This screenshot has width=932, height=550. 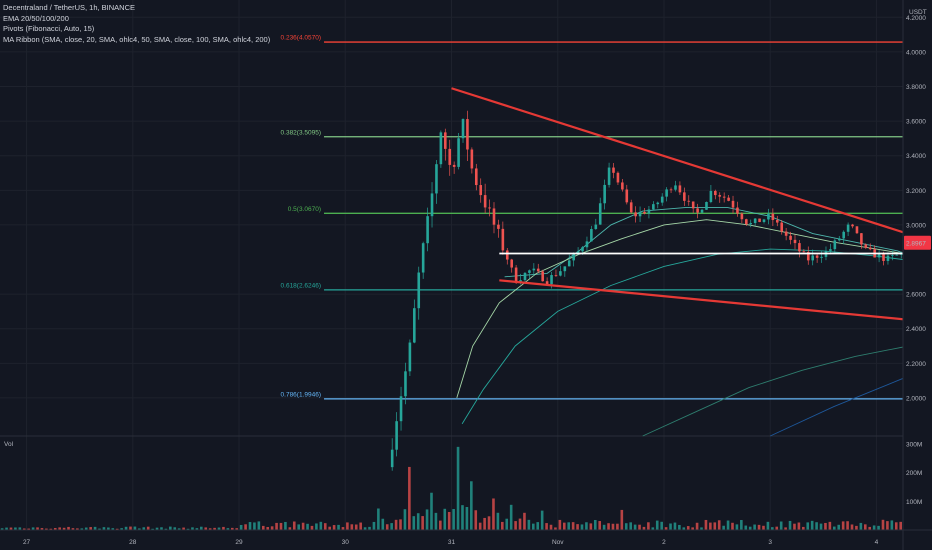 What do you see at coordinates (9, 444) in the screenshot?
I see `volume-label: Vol` at bounding box center [9, 444].